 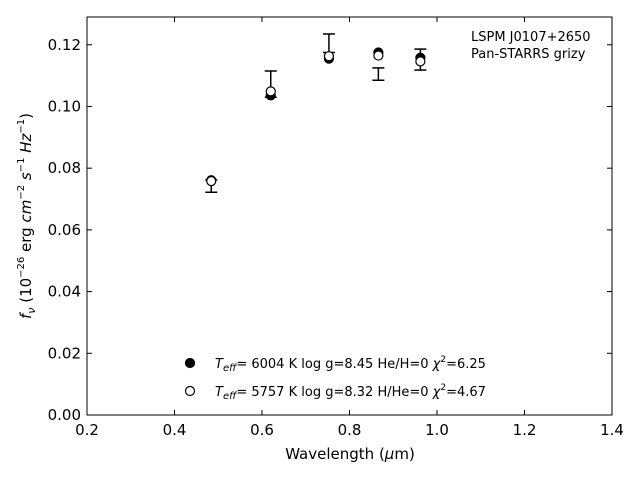 I want to click on x-tick-label: 0.8, so click(x=350, y=430).